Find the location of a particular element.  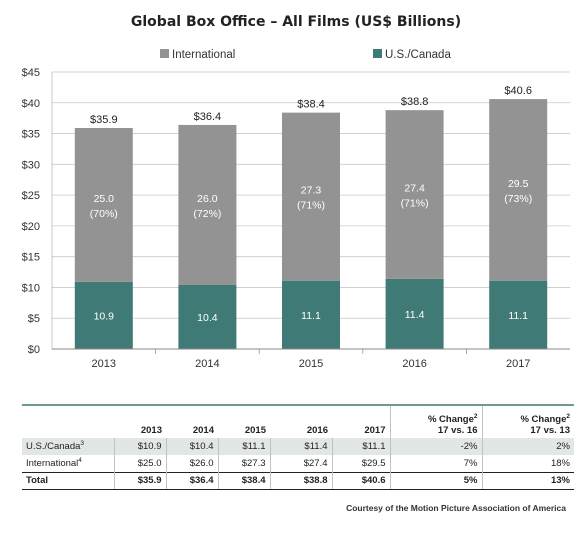

table-cell: $35.9 is located at coordinates (139, 480).